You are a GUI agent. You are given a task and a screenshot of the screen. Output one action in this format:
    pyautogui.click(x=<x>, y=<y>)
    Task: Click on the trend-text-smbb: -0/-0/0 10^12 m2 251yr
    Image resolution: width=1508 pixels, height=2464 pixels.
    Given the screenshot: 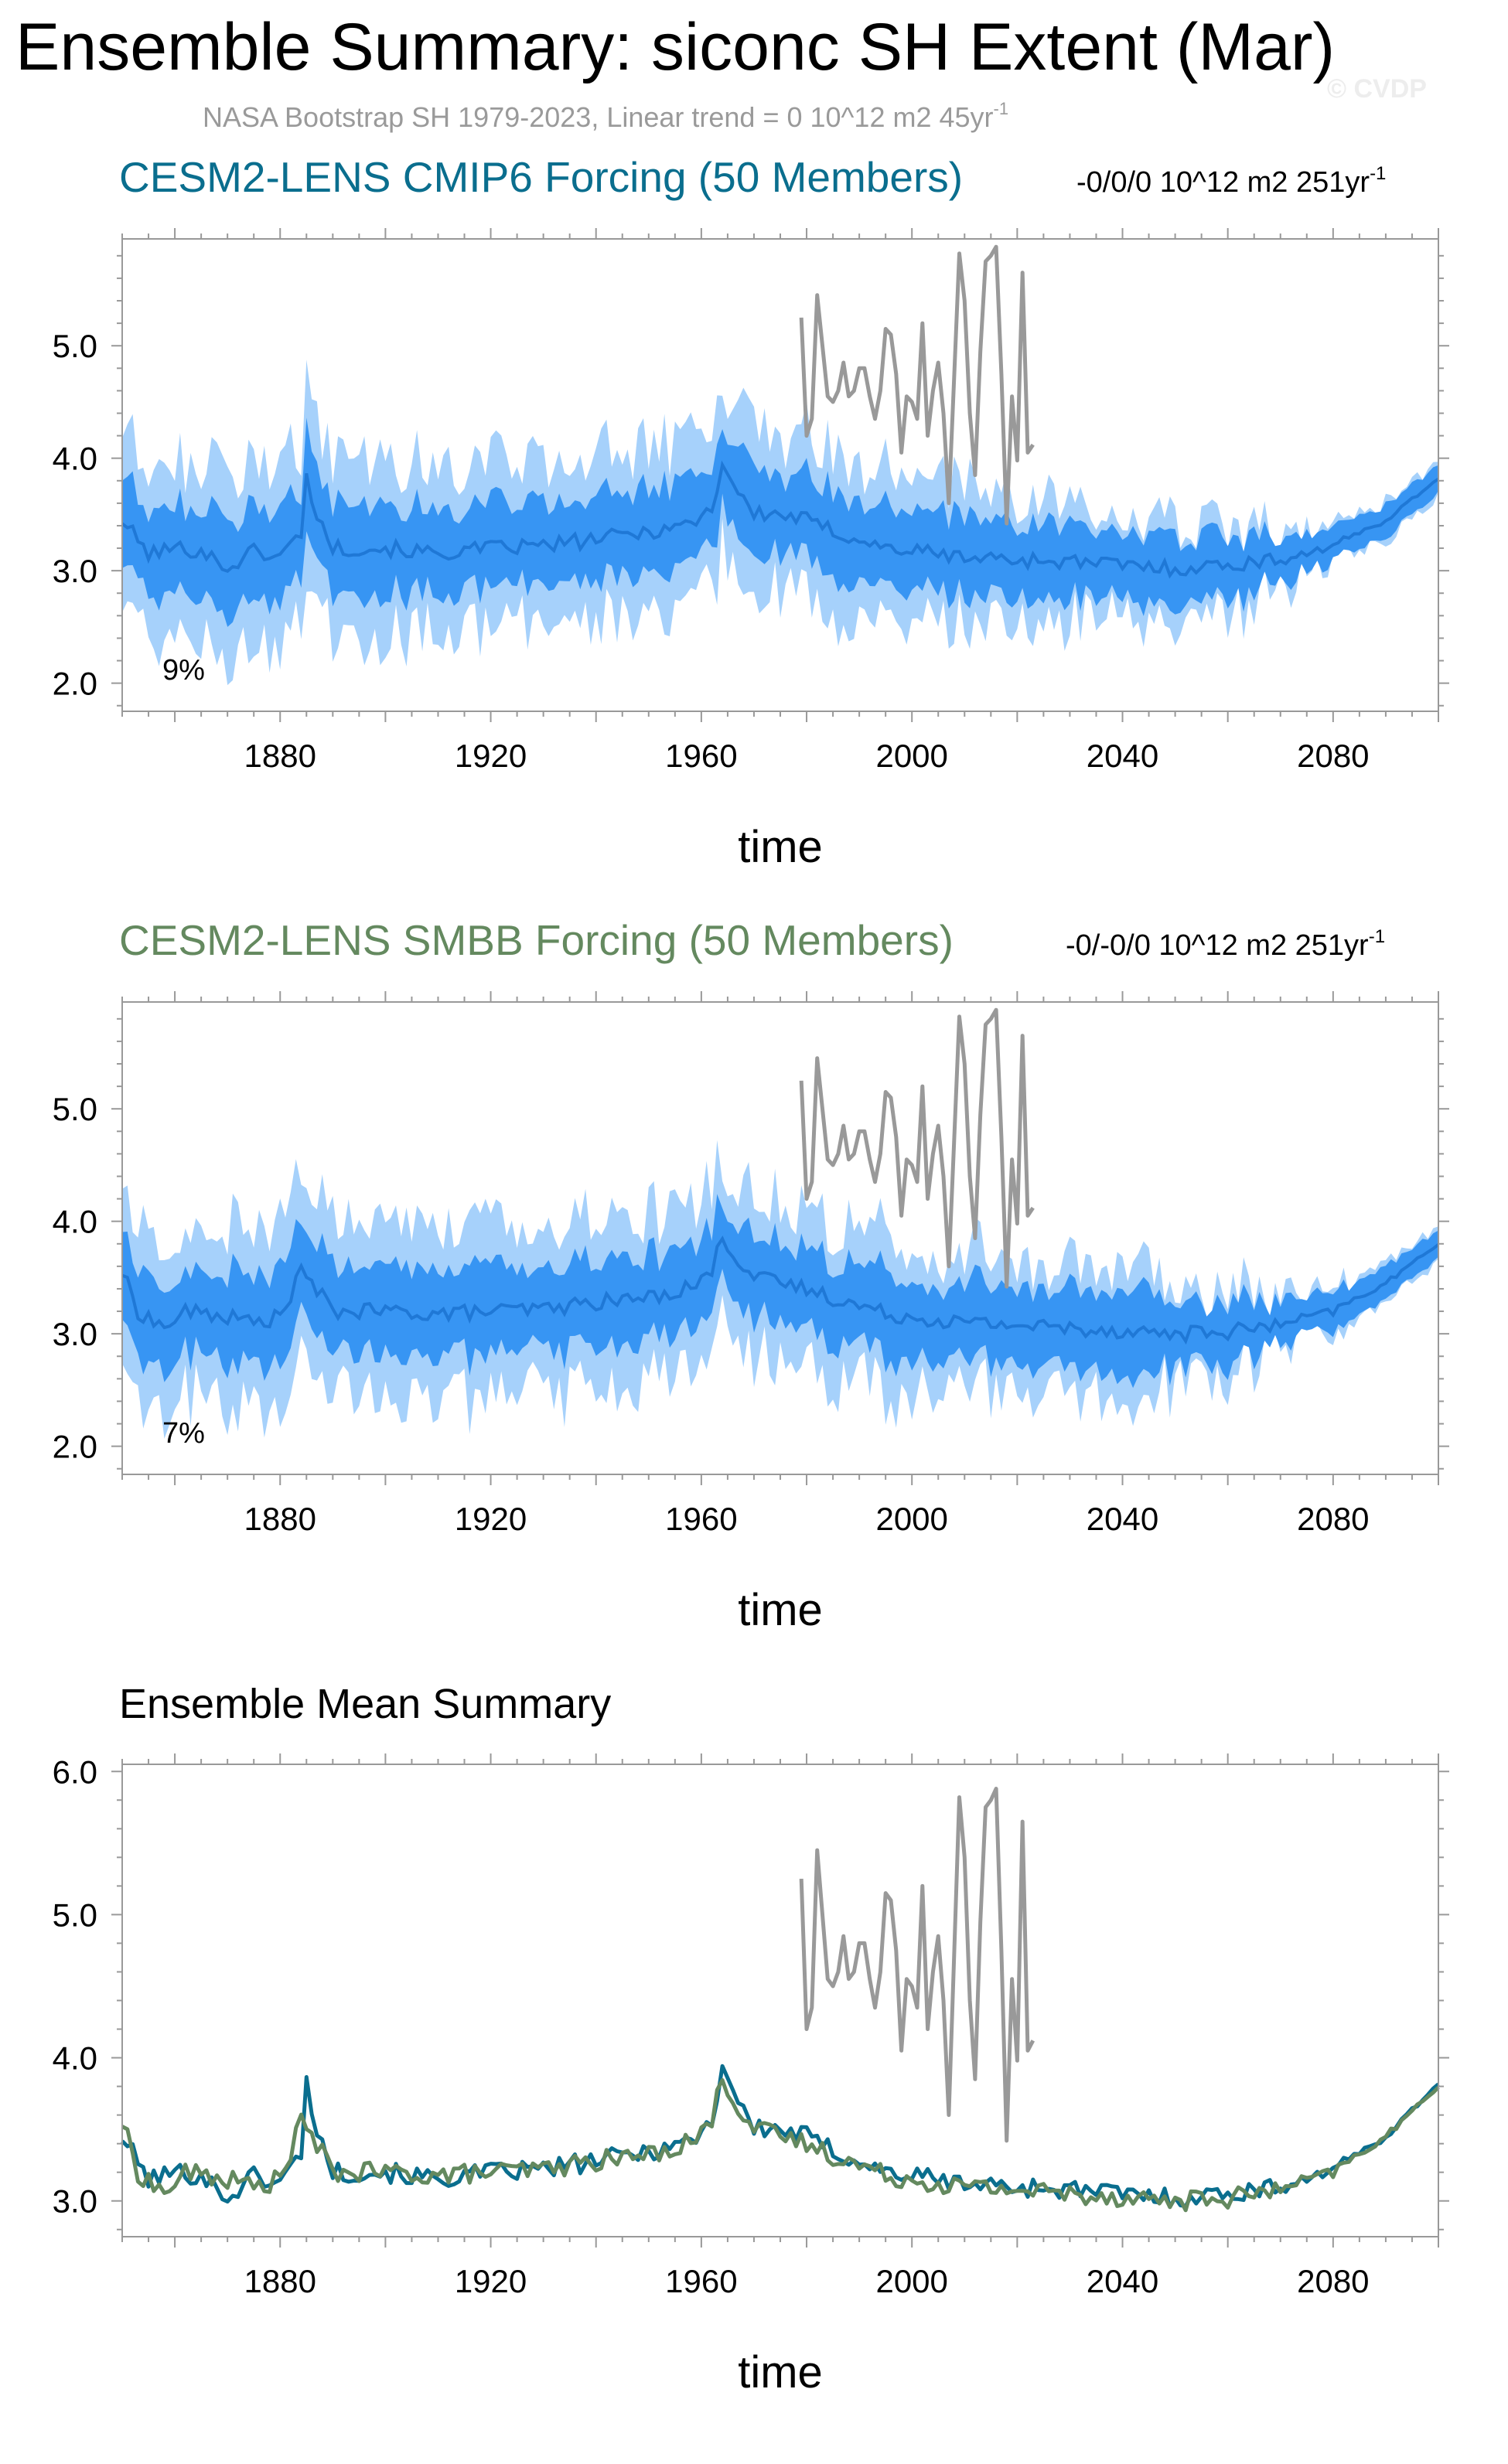 What is the action you would take?
    pyautogui.click(x=1217, y=945)
    